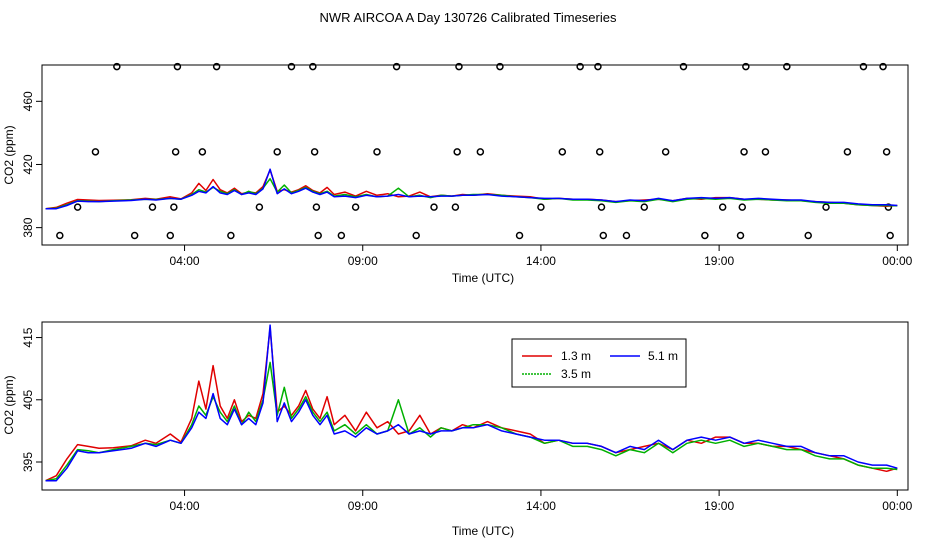 Image resolution: width=936 pixels, height=540 pixels. What do you see at coordinates (9, 154) in the screenshot?
I see `top-y-axis-label: CO2 (ppm)` at bounding box center [9, 154].